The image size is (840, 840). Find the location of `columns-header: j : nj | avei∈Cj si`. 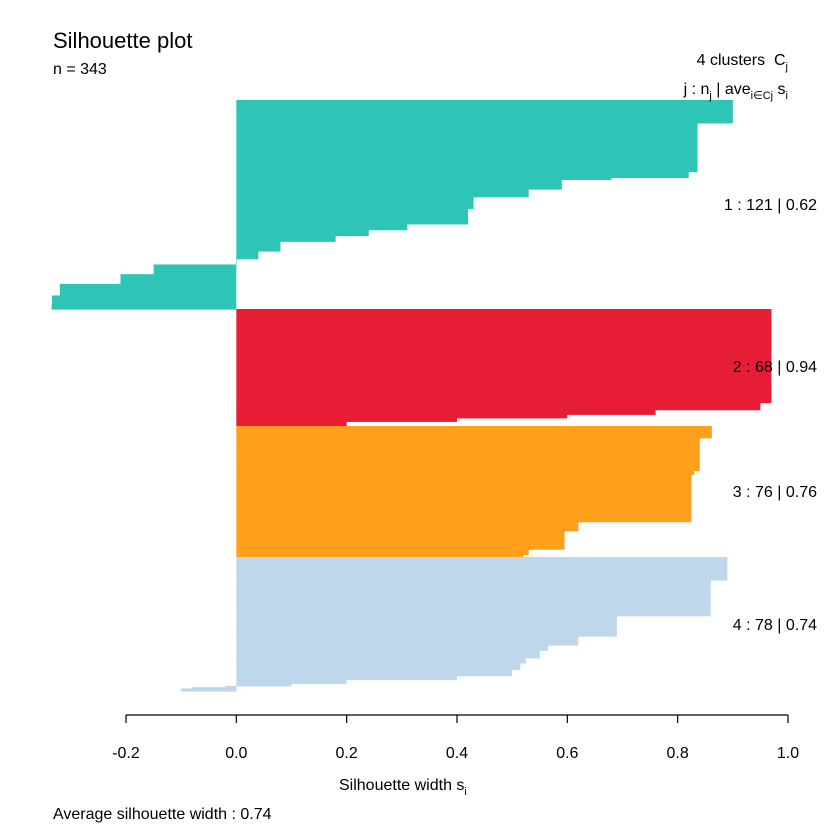

columns-header: j : nj | avei∈Cj si is located at coordinates (735, 91).